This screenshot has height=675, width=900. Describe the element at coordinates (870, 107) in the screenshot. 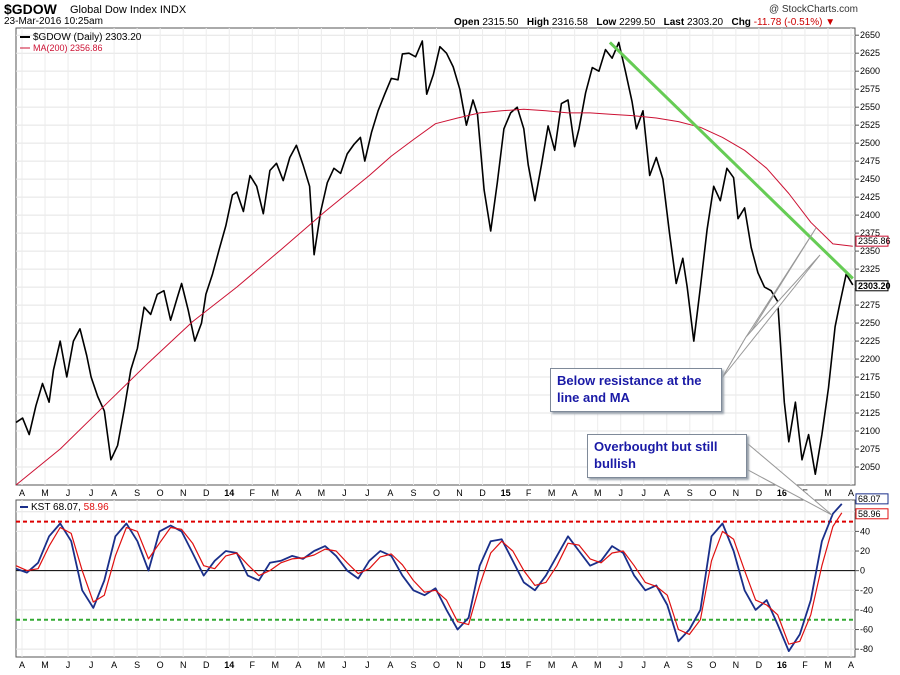

I see `y-tick-label: 2550` at that location.